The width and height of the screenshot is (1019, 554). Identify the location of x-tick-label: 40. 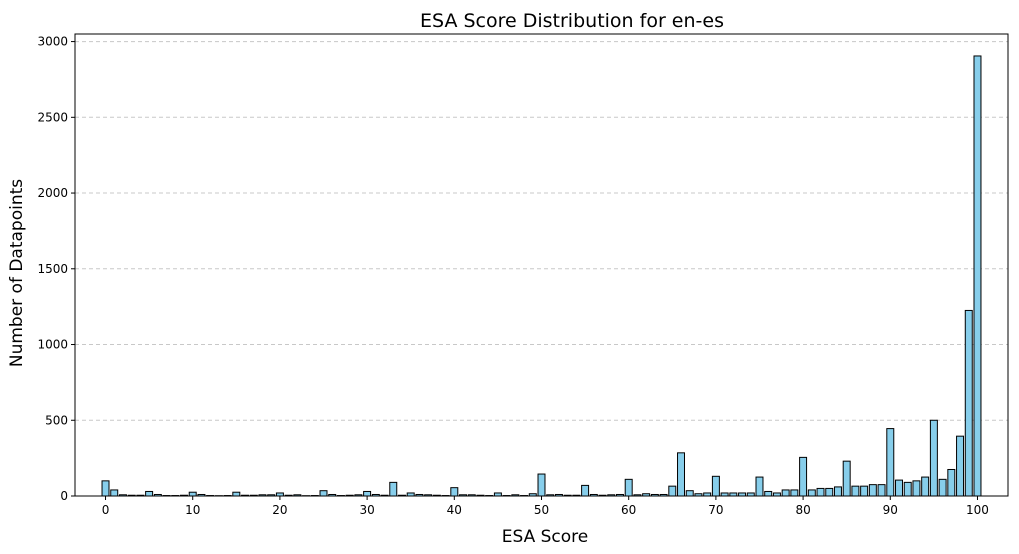
(454, 510).